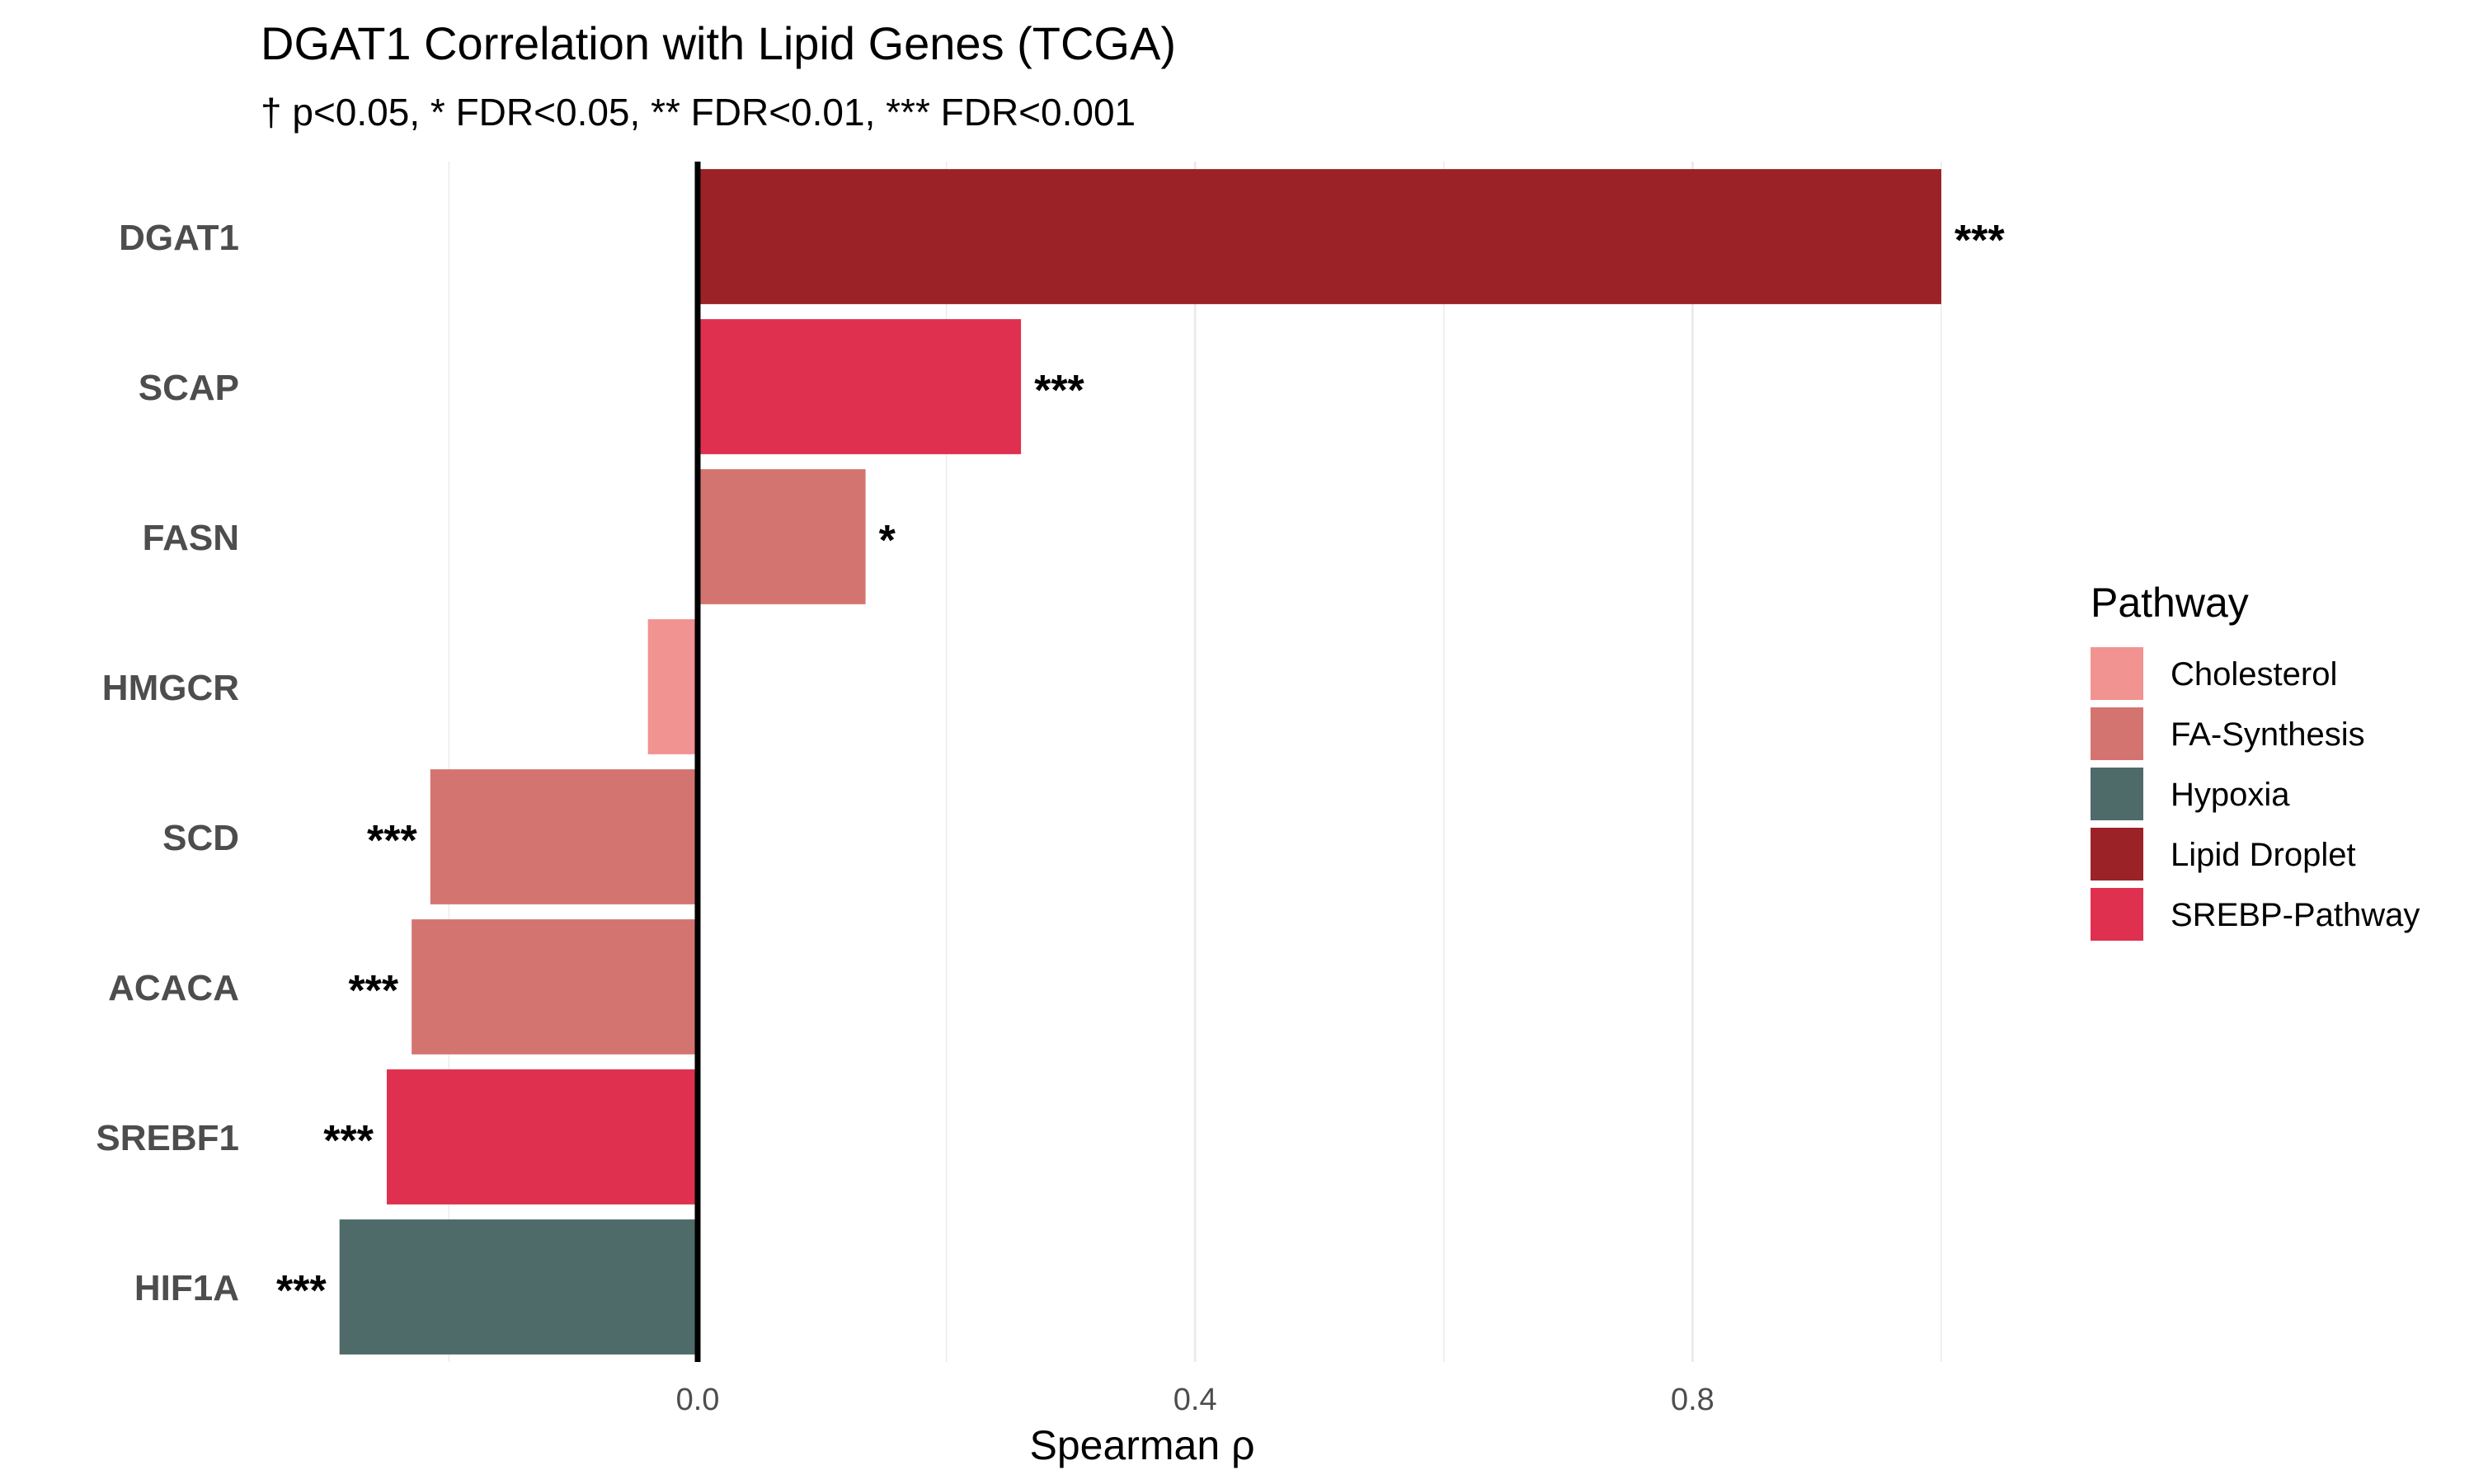 The image size is (2474, 1484). What do you see at coordinates (170, 688) in the screenshot?
I see `y-label-hmgcr: HMGCR` at bounding box center [170, 688].